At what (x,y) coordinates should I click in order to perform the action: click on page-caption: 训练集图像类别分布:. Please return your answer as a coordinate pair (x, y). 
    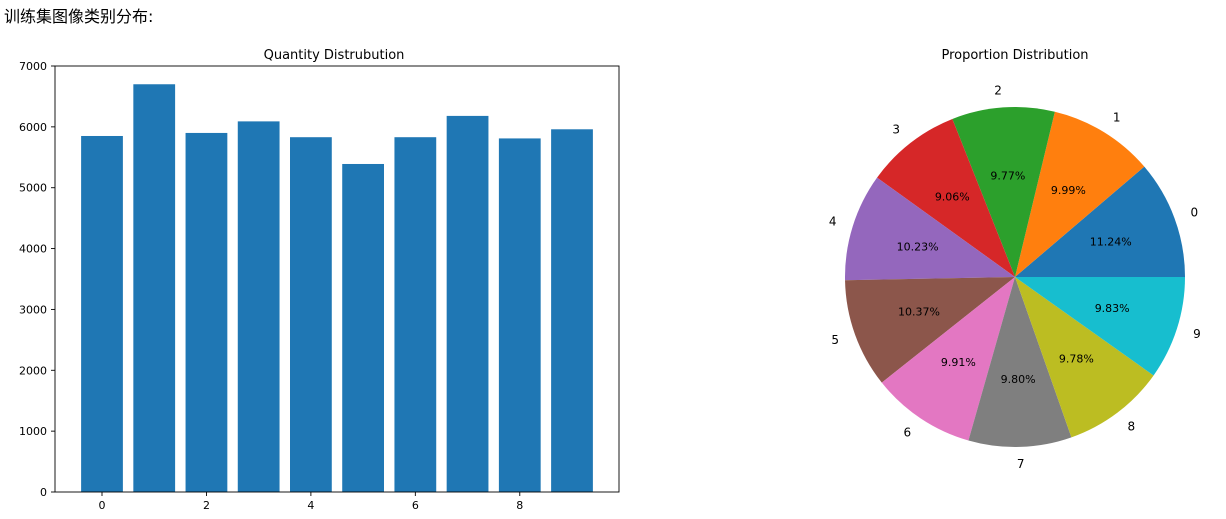
    Looking at the image, I should click on (79, 16).